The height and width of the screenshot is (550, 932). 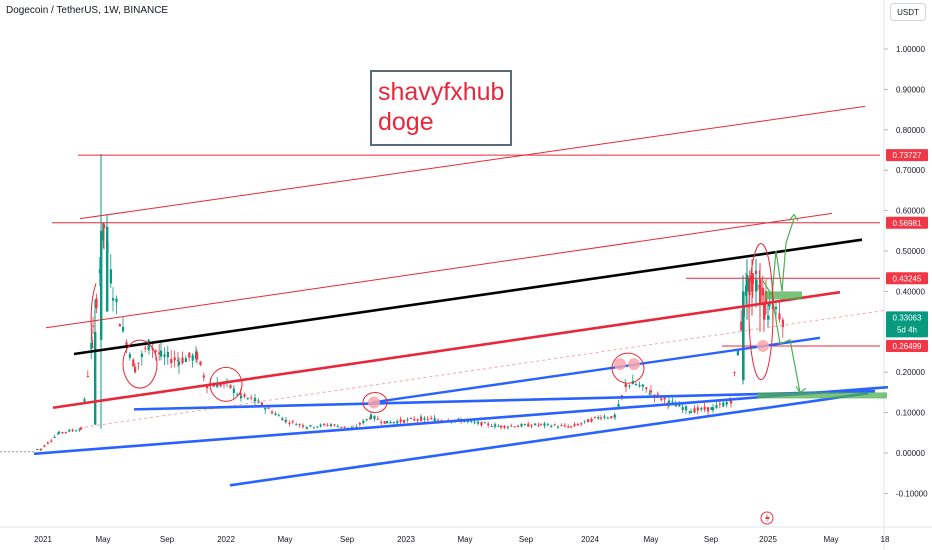 What do you see at coordinates (910, 130) in the screenshot?
I see `y-tick-label: 0.80000` at bounding box center [910, 130].